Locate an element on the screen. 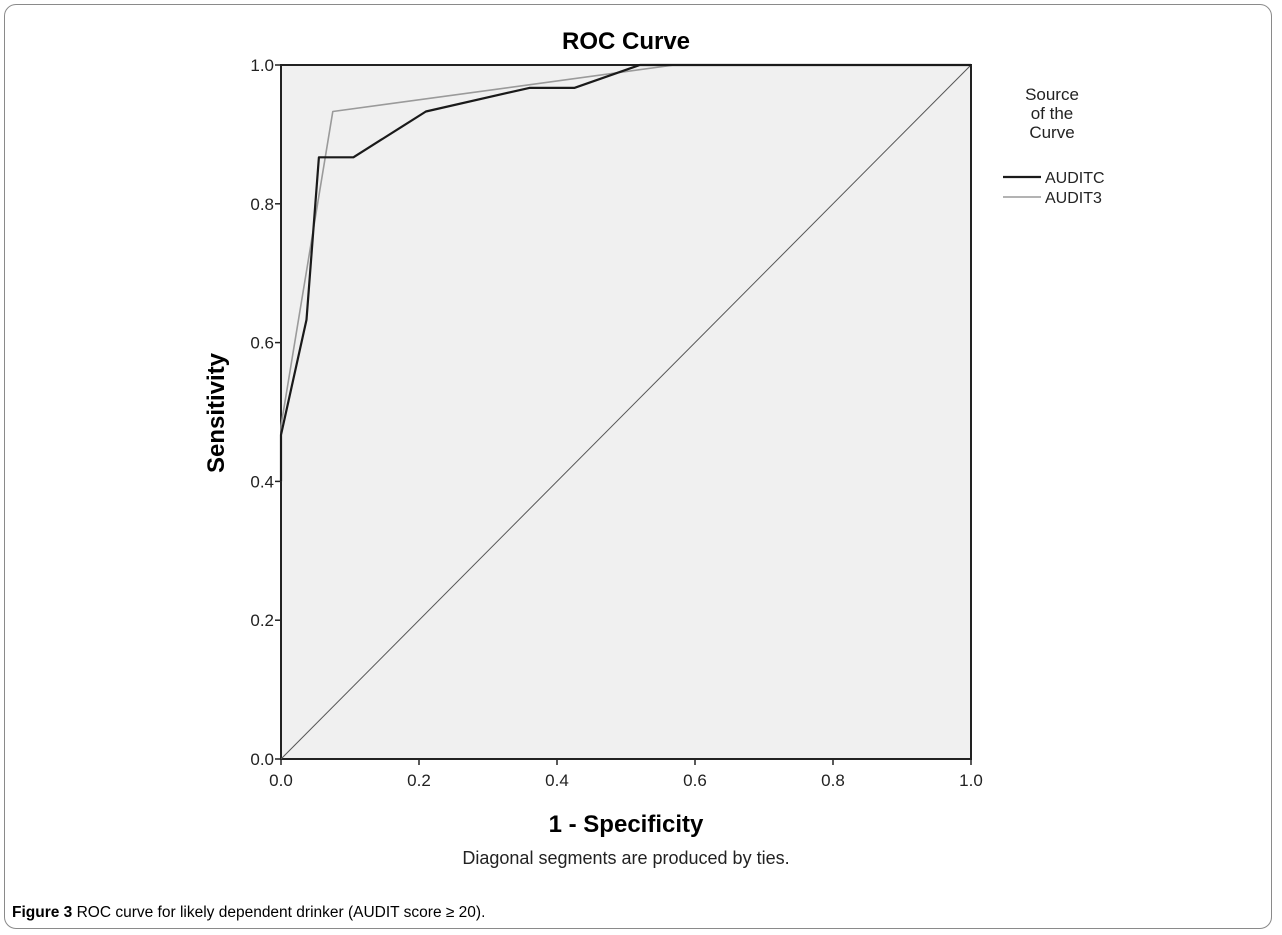 This screenshot has width=1282, height=935. y-axis-label: Sensitivity is located at coordinates (216, 412).